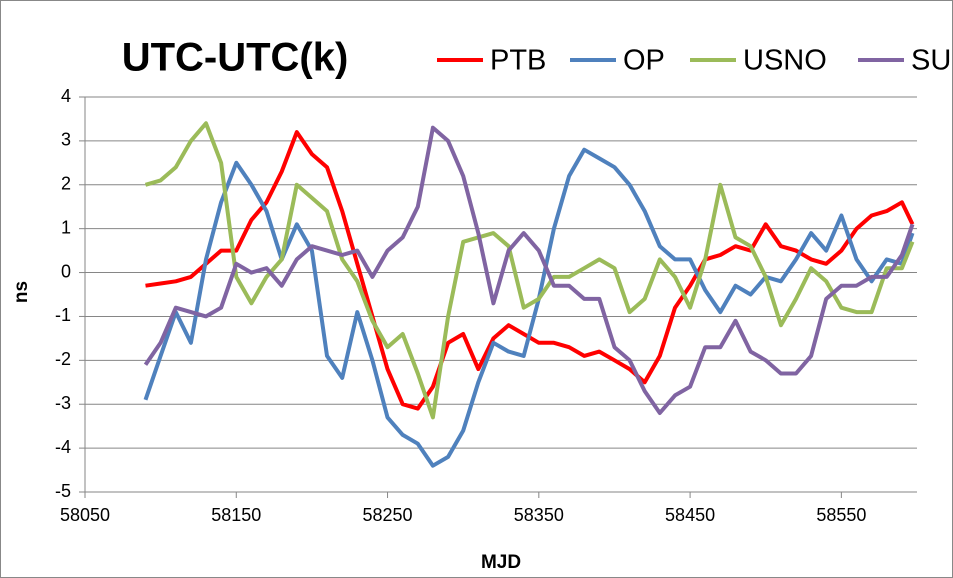  I want to click on x-tick-label: 58550, so click(841, 515).